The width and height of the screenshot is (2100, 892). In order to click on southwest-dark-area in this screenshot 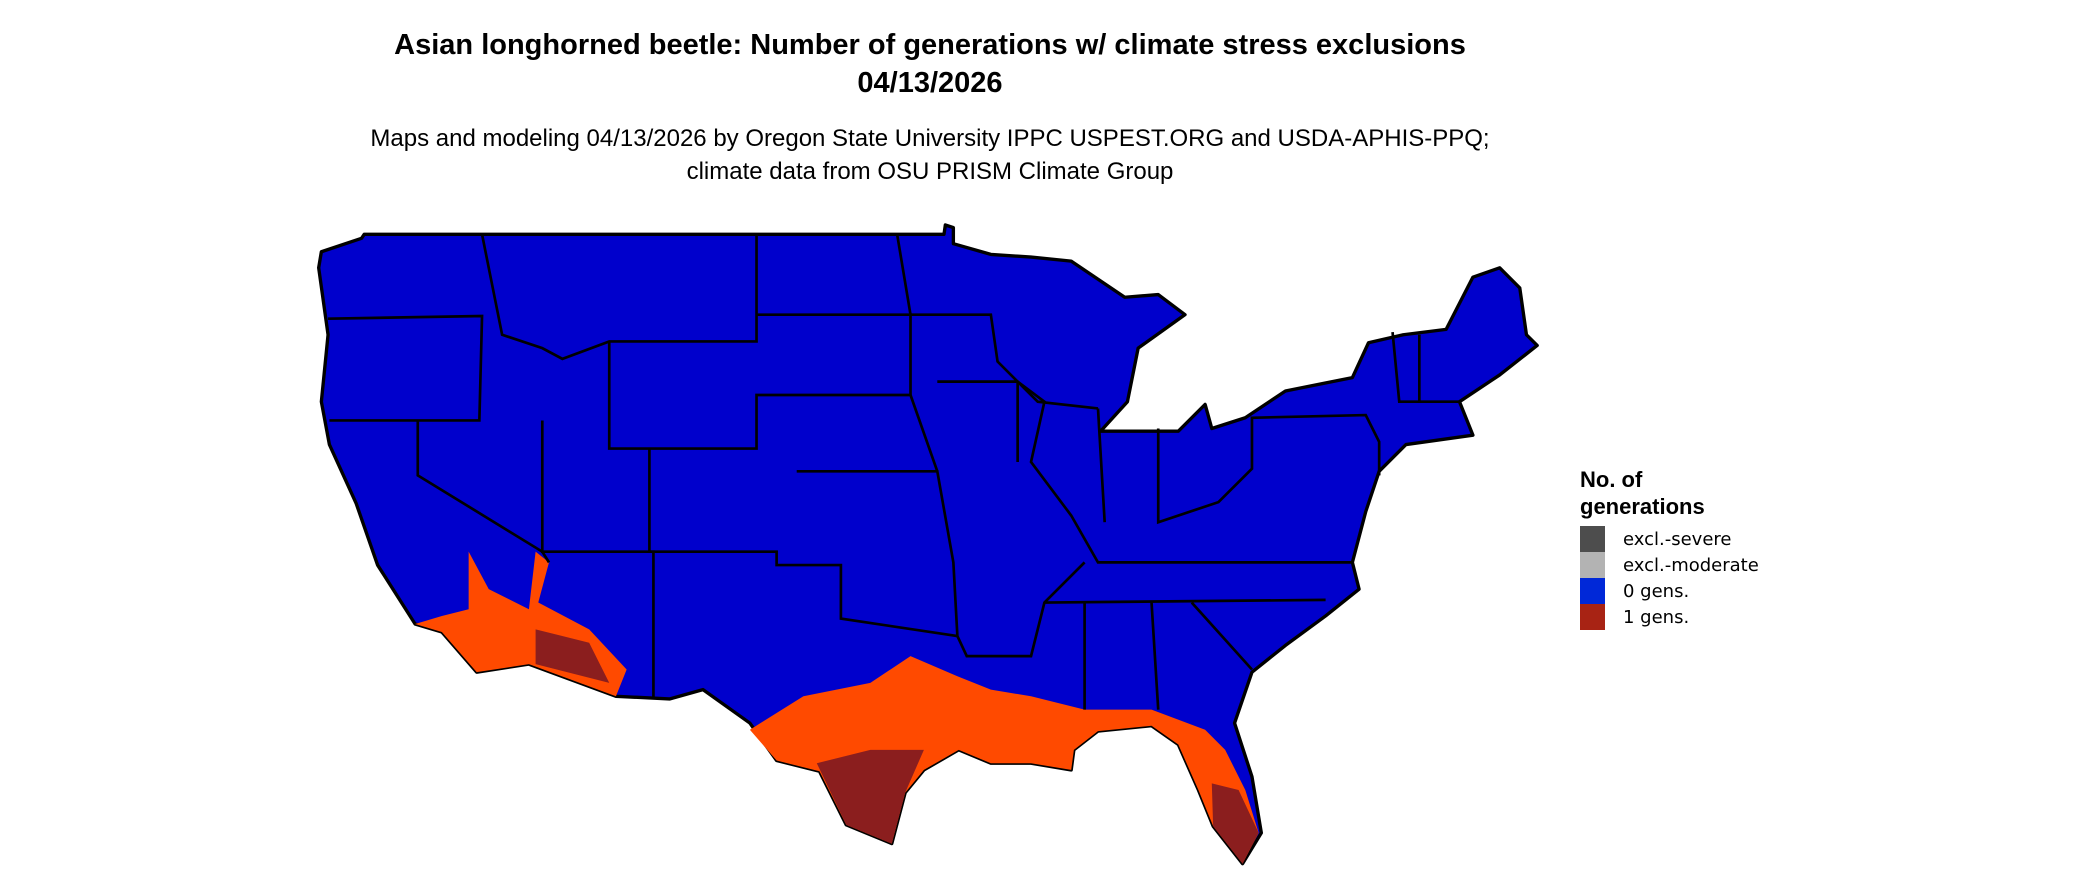, I will do `click(572, 656)`.